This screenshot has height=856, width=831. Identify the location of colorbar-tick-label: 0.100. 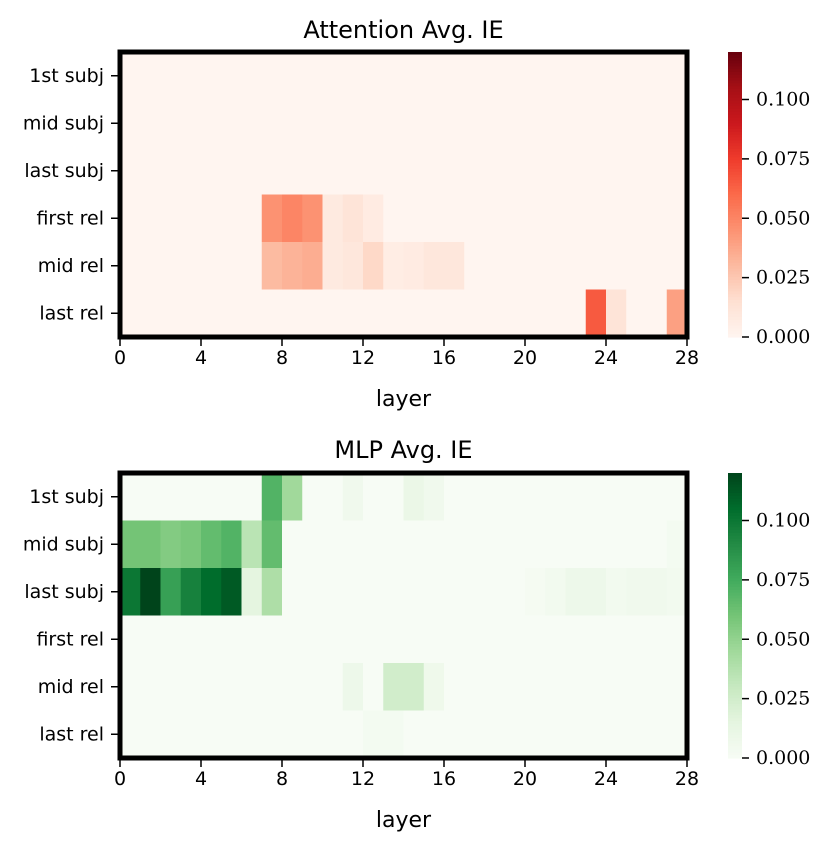
(783, 521).